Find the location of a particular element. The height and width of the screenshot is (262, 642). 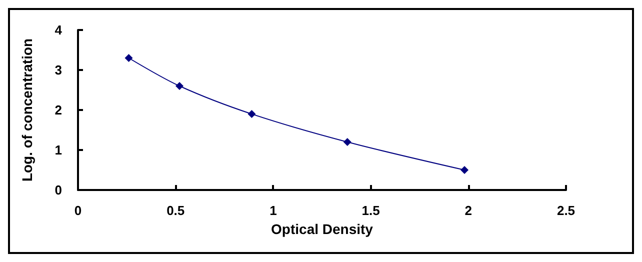

x-tick-label: 1 is located at coordinates (273, 210).